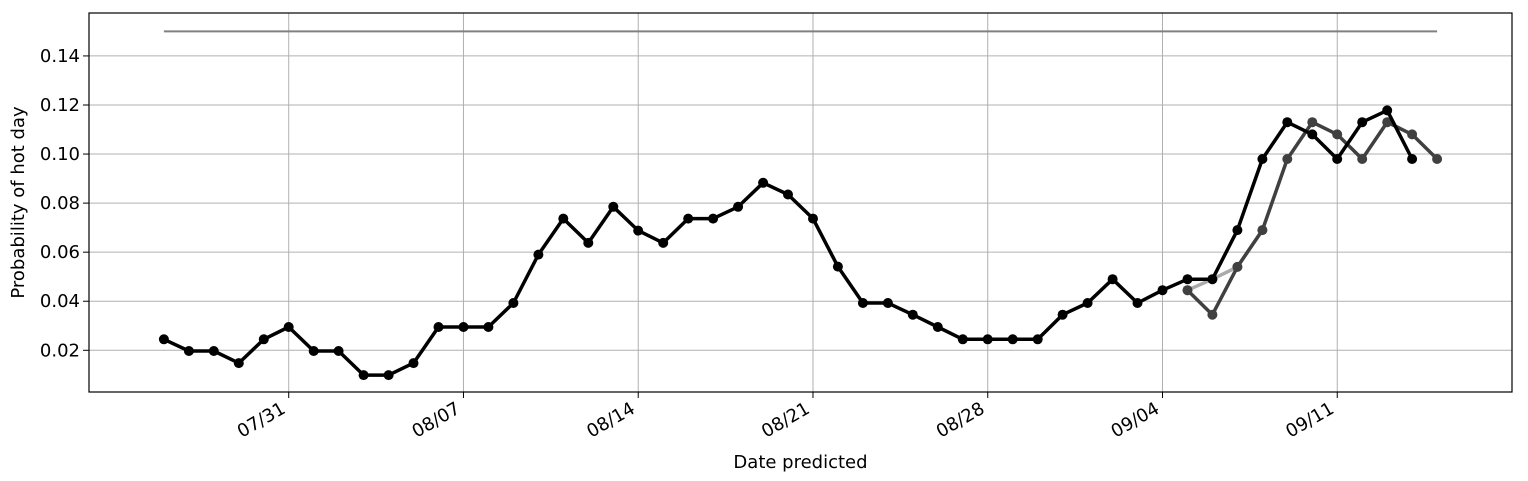  What do you see at coordinates (785, 420) in the screenshot?
I see `x-tick-label: 08/21` at bounding box center [785, 420].